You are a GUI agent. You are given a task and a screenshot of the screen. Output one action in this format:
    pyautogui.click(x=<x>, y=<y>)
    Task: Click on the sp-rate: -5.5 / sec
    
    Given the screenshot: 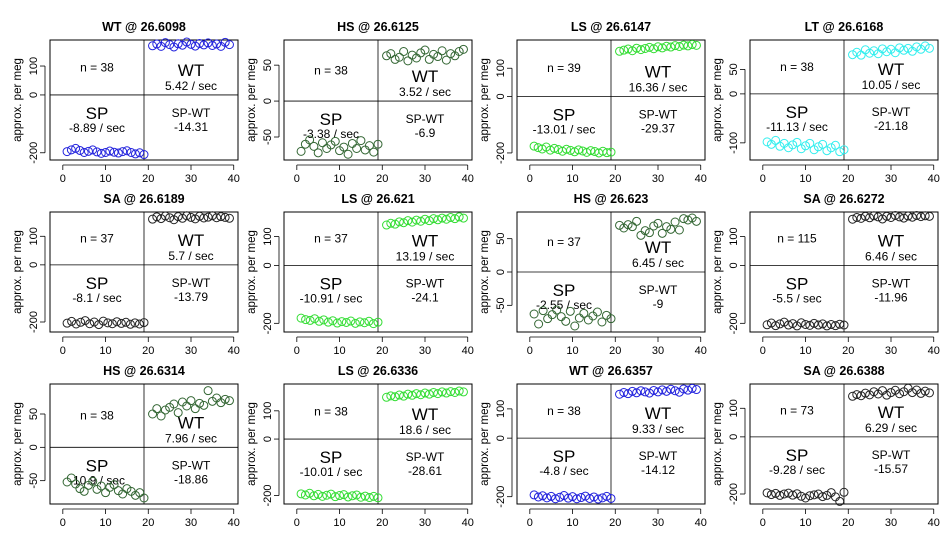 What is the action you would take?
    pyautogui.click(x=796, y=298)
    